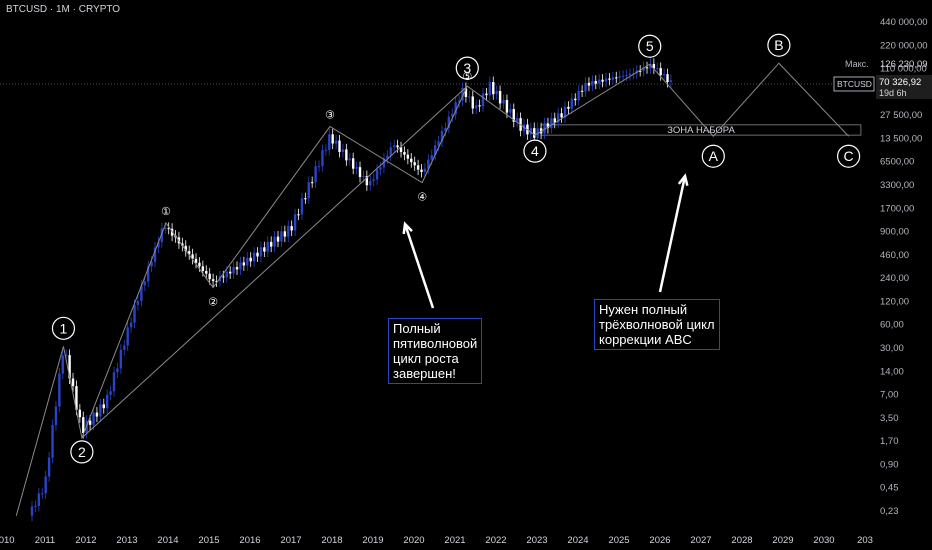 The height and width of the screenshot is (550, 932). What do you see at coordinates (85, 540) in the screenshot?
I see `time-tick-label: 2012` at bounding box center [85, 540].